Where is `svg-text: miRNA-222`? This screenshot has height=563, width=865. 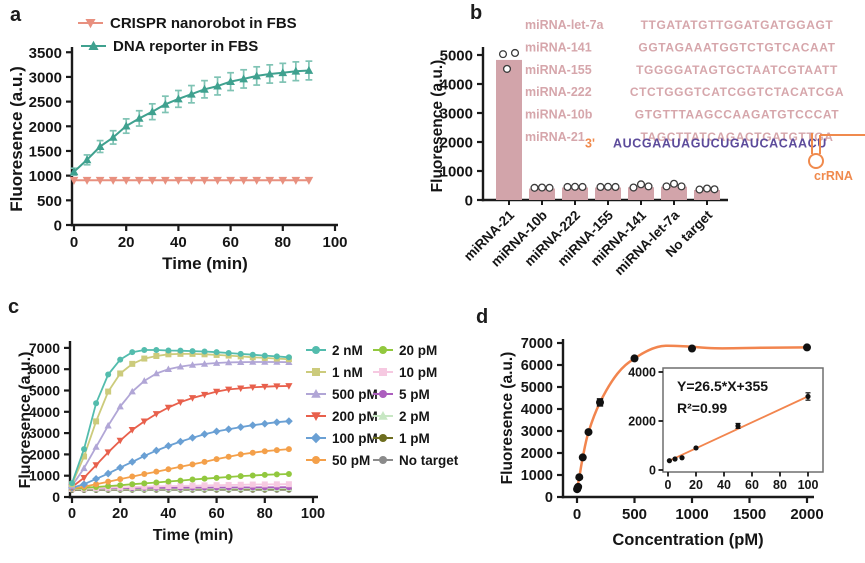
svg-text: miRNA-222 is located at coordinates (558, 92).